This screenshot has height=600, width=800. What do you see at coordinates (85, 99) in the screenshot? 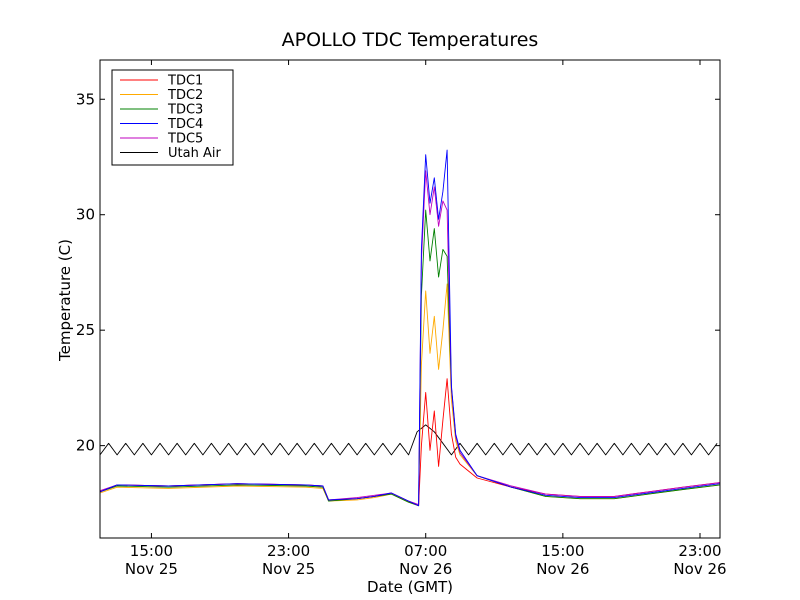
I see `y-tick-label: 35` at bounding box center [85, 99].